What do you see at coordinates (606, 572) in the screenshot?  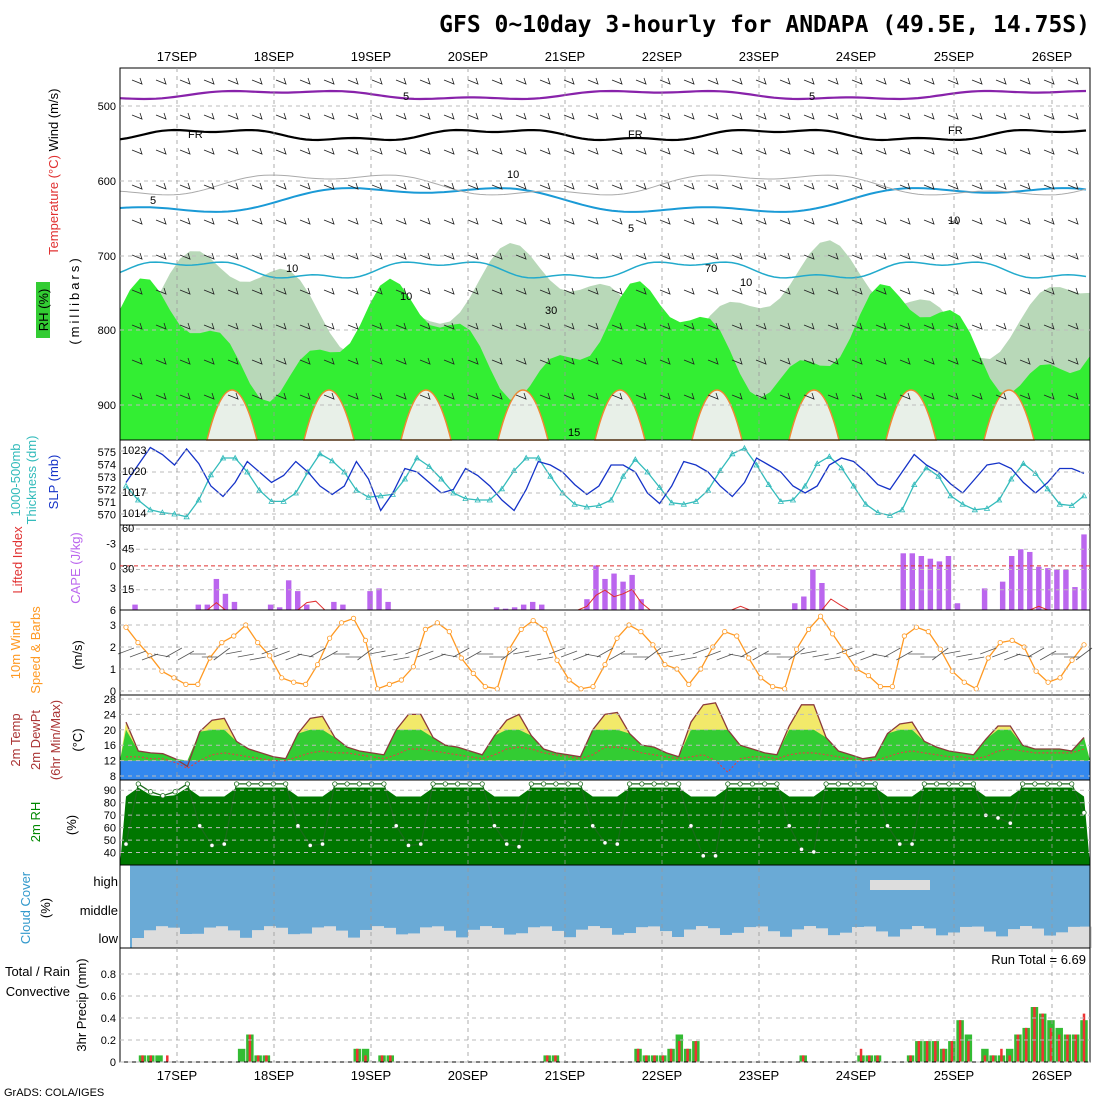 I see `cape-lifted-panel` at bounding box center [606, 572].